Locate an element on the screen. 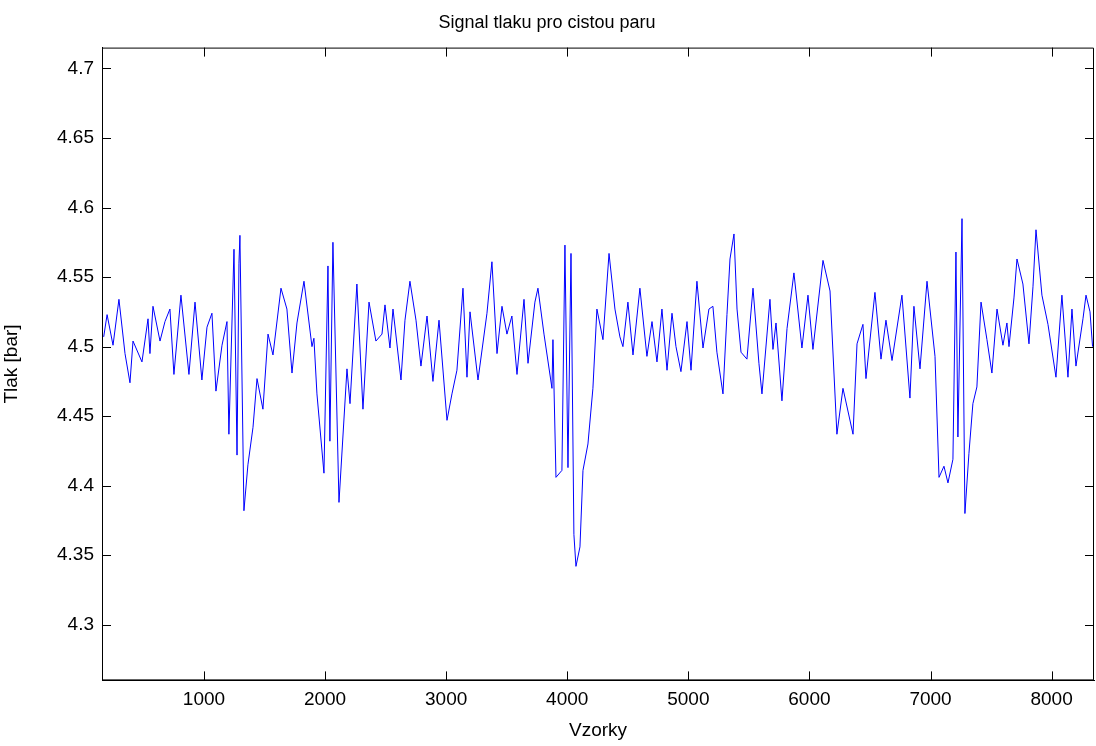  y-tick-label: 4.35 is located at coordinates (75, 554).